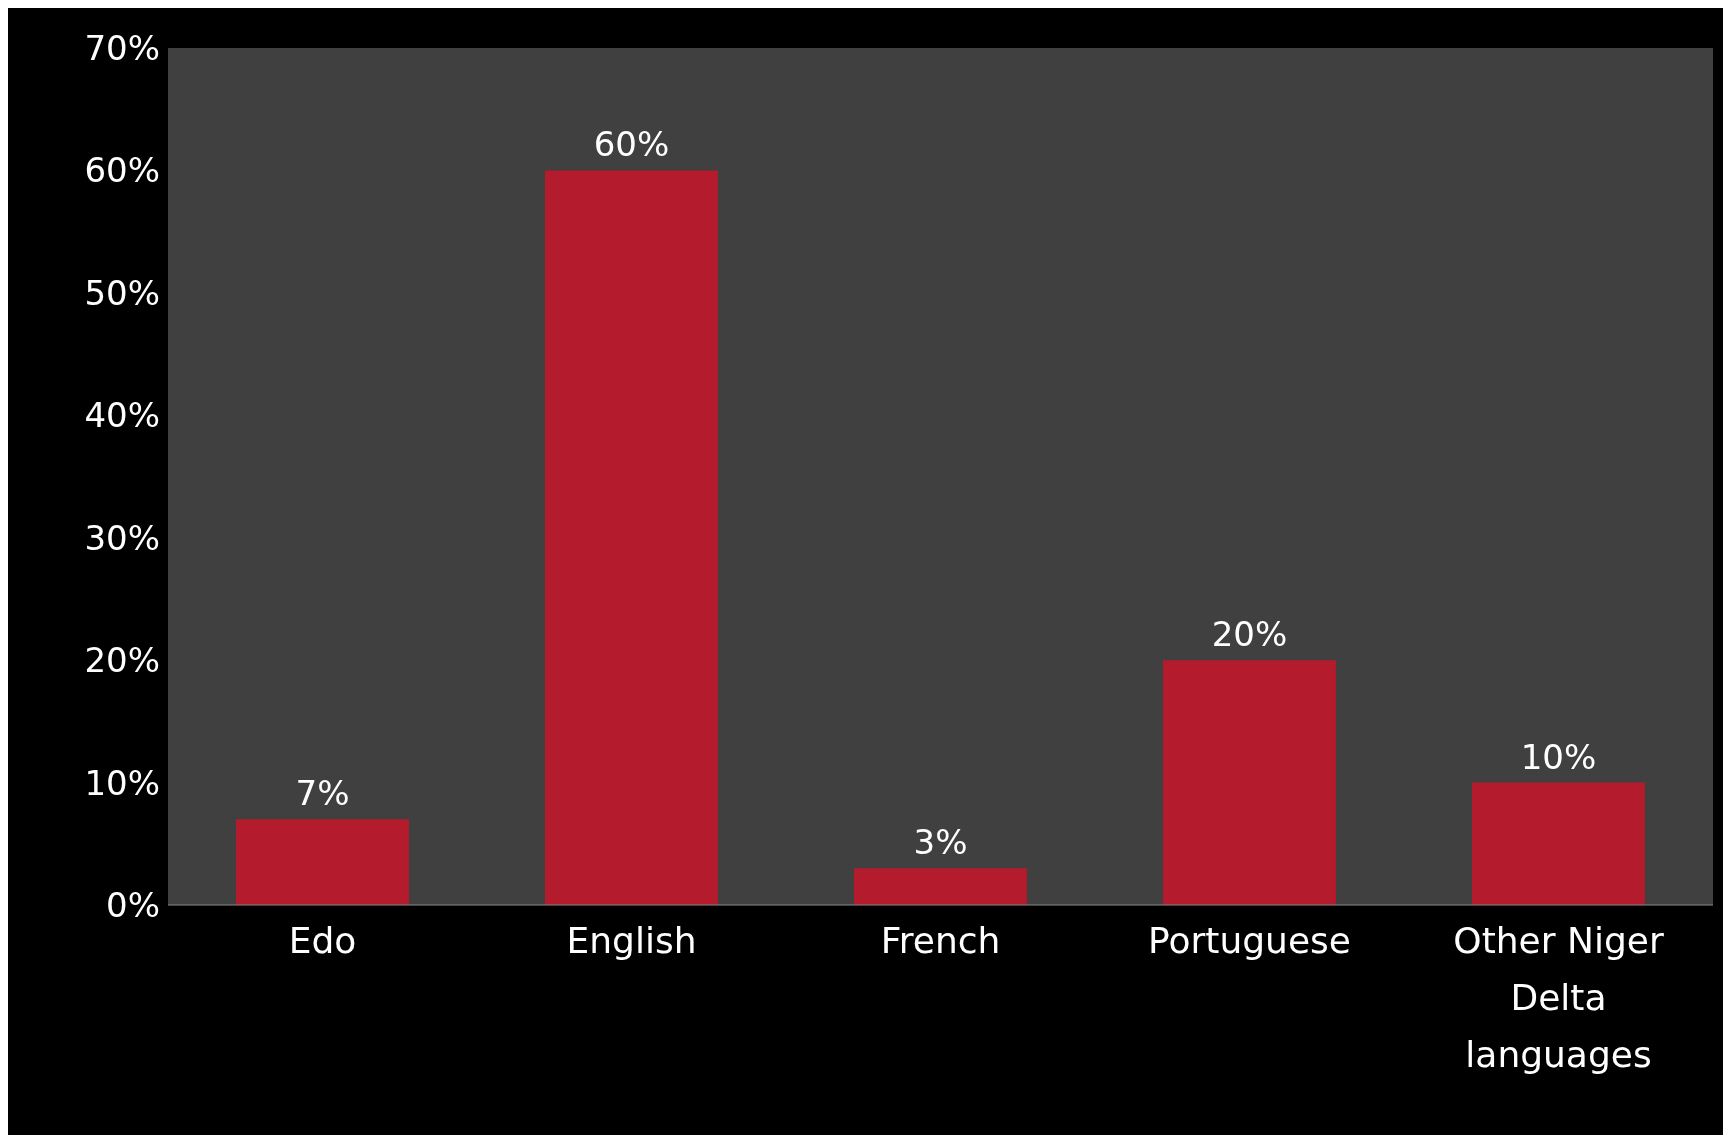  What do you see at coordinates (122, 415) in the screenshot?
I see `y-tick-label: 40%` at bounding box center [122, 415].